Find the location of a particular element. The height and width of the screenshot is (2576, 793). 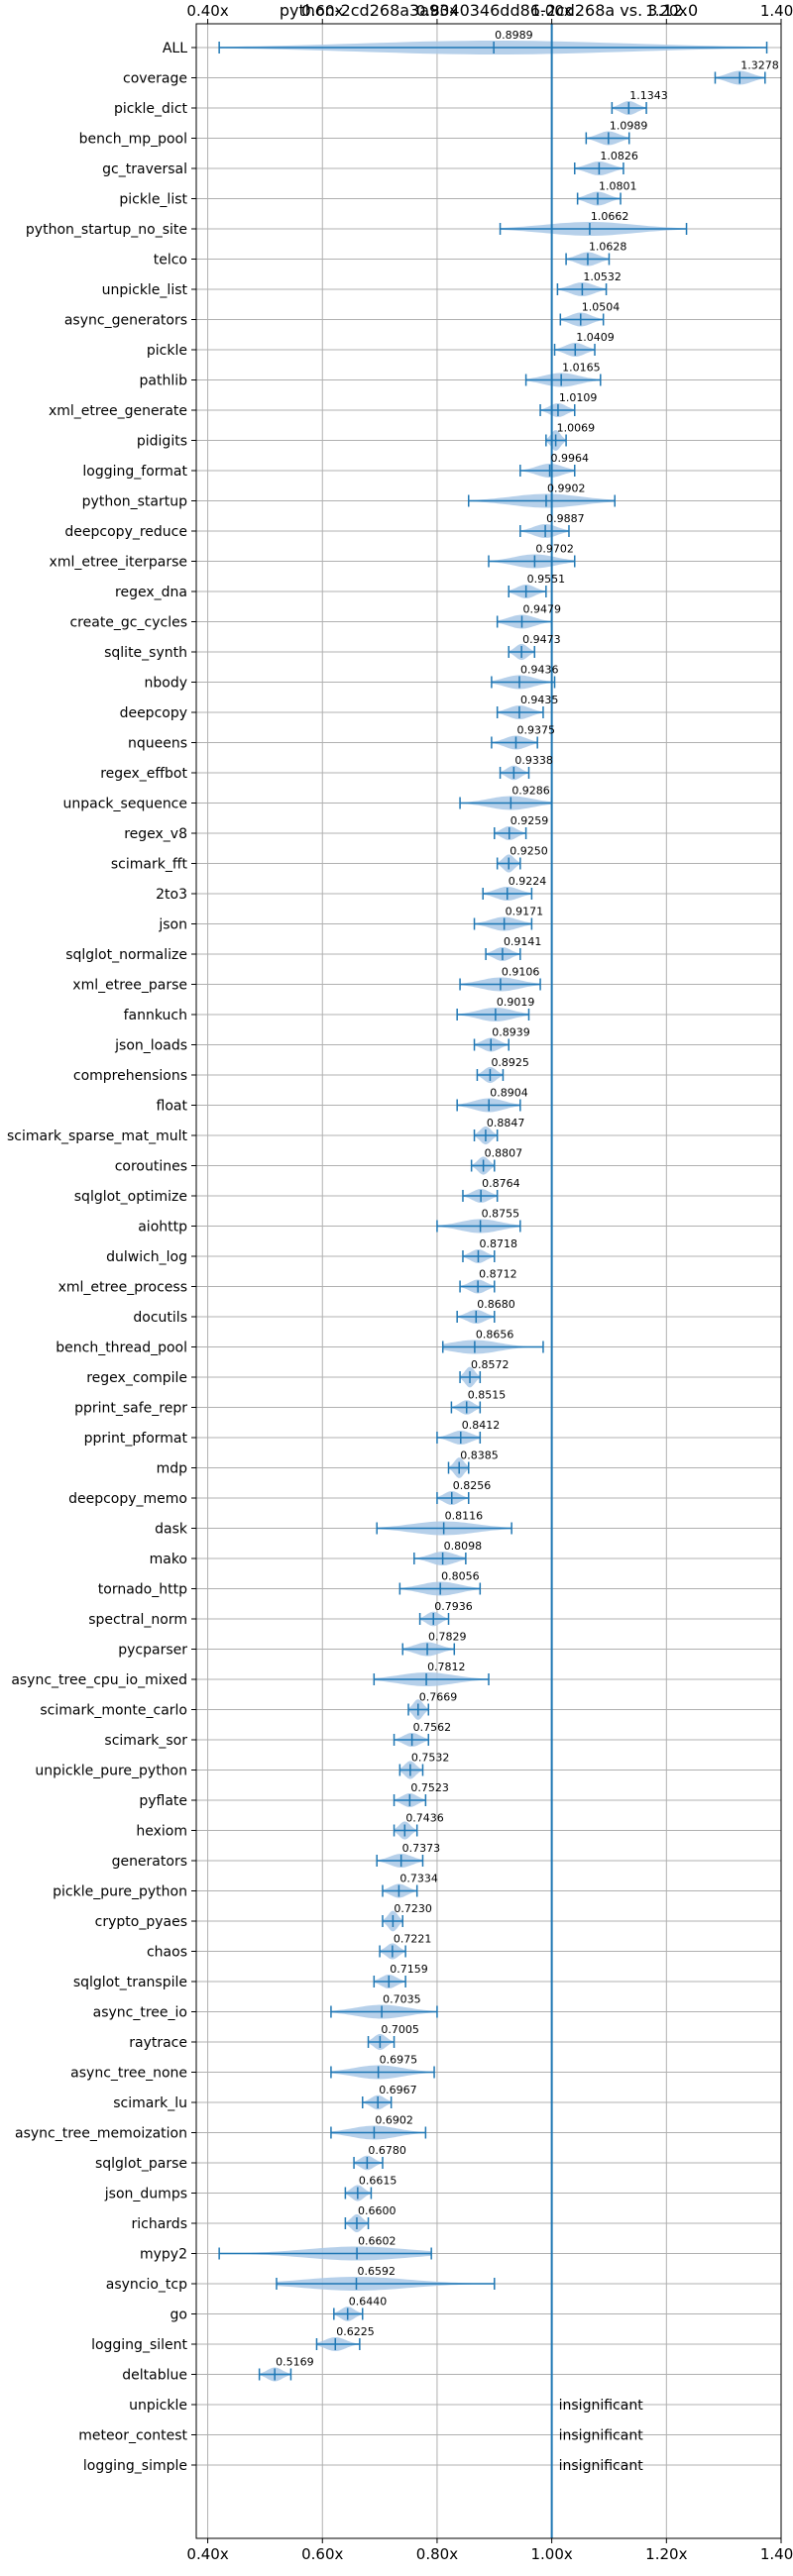

x-tick-label-bottom: 0.80x is located at coordinates (437, 2554).